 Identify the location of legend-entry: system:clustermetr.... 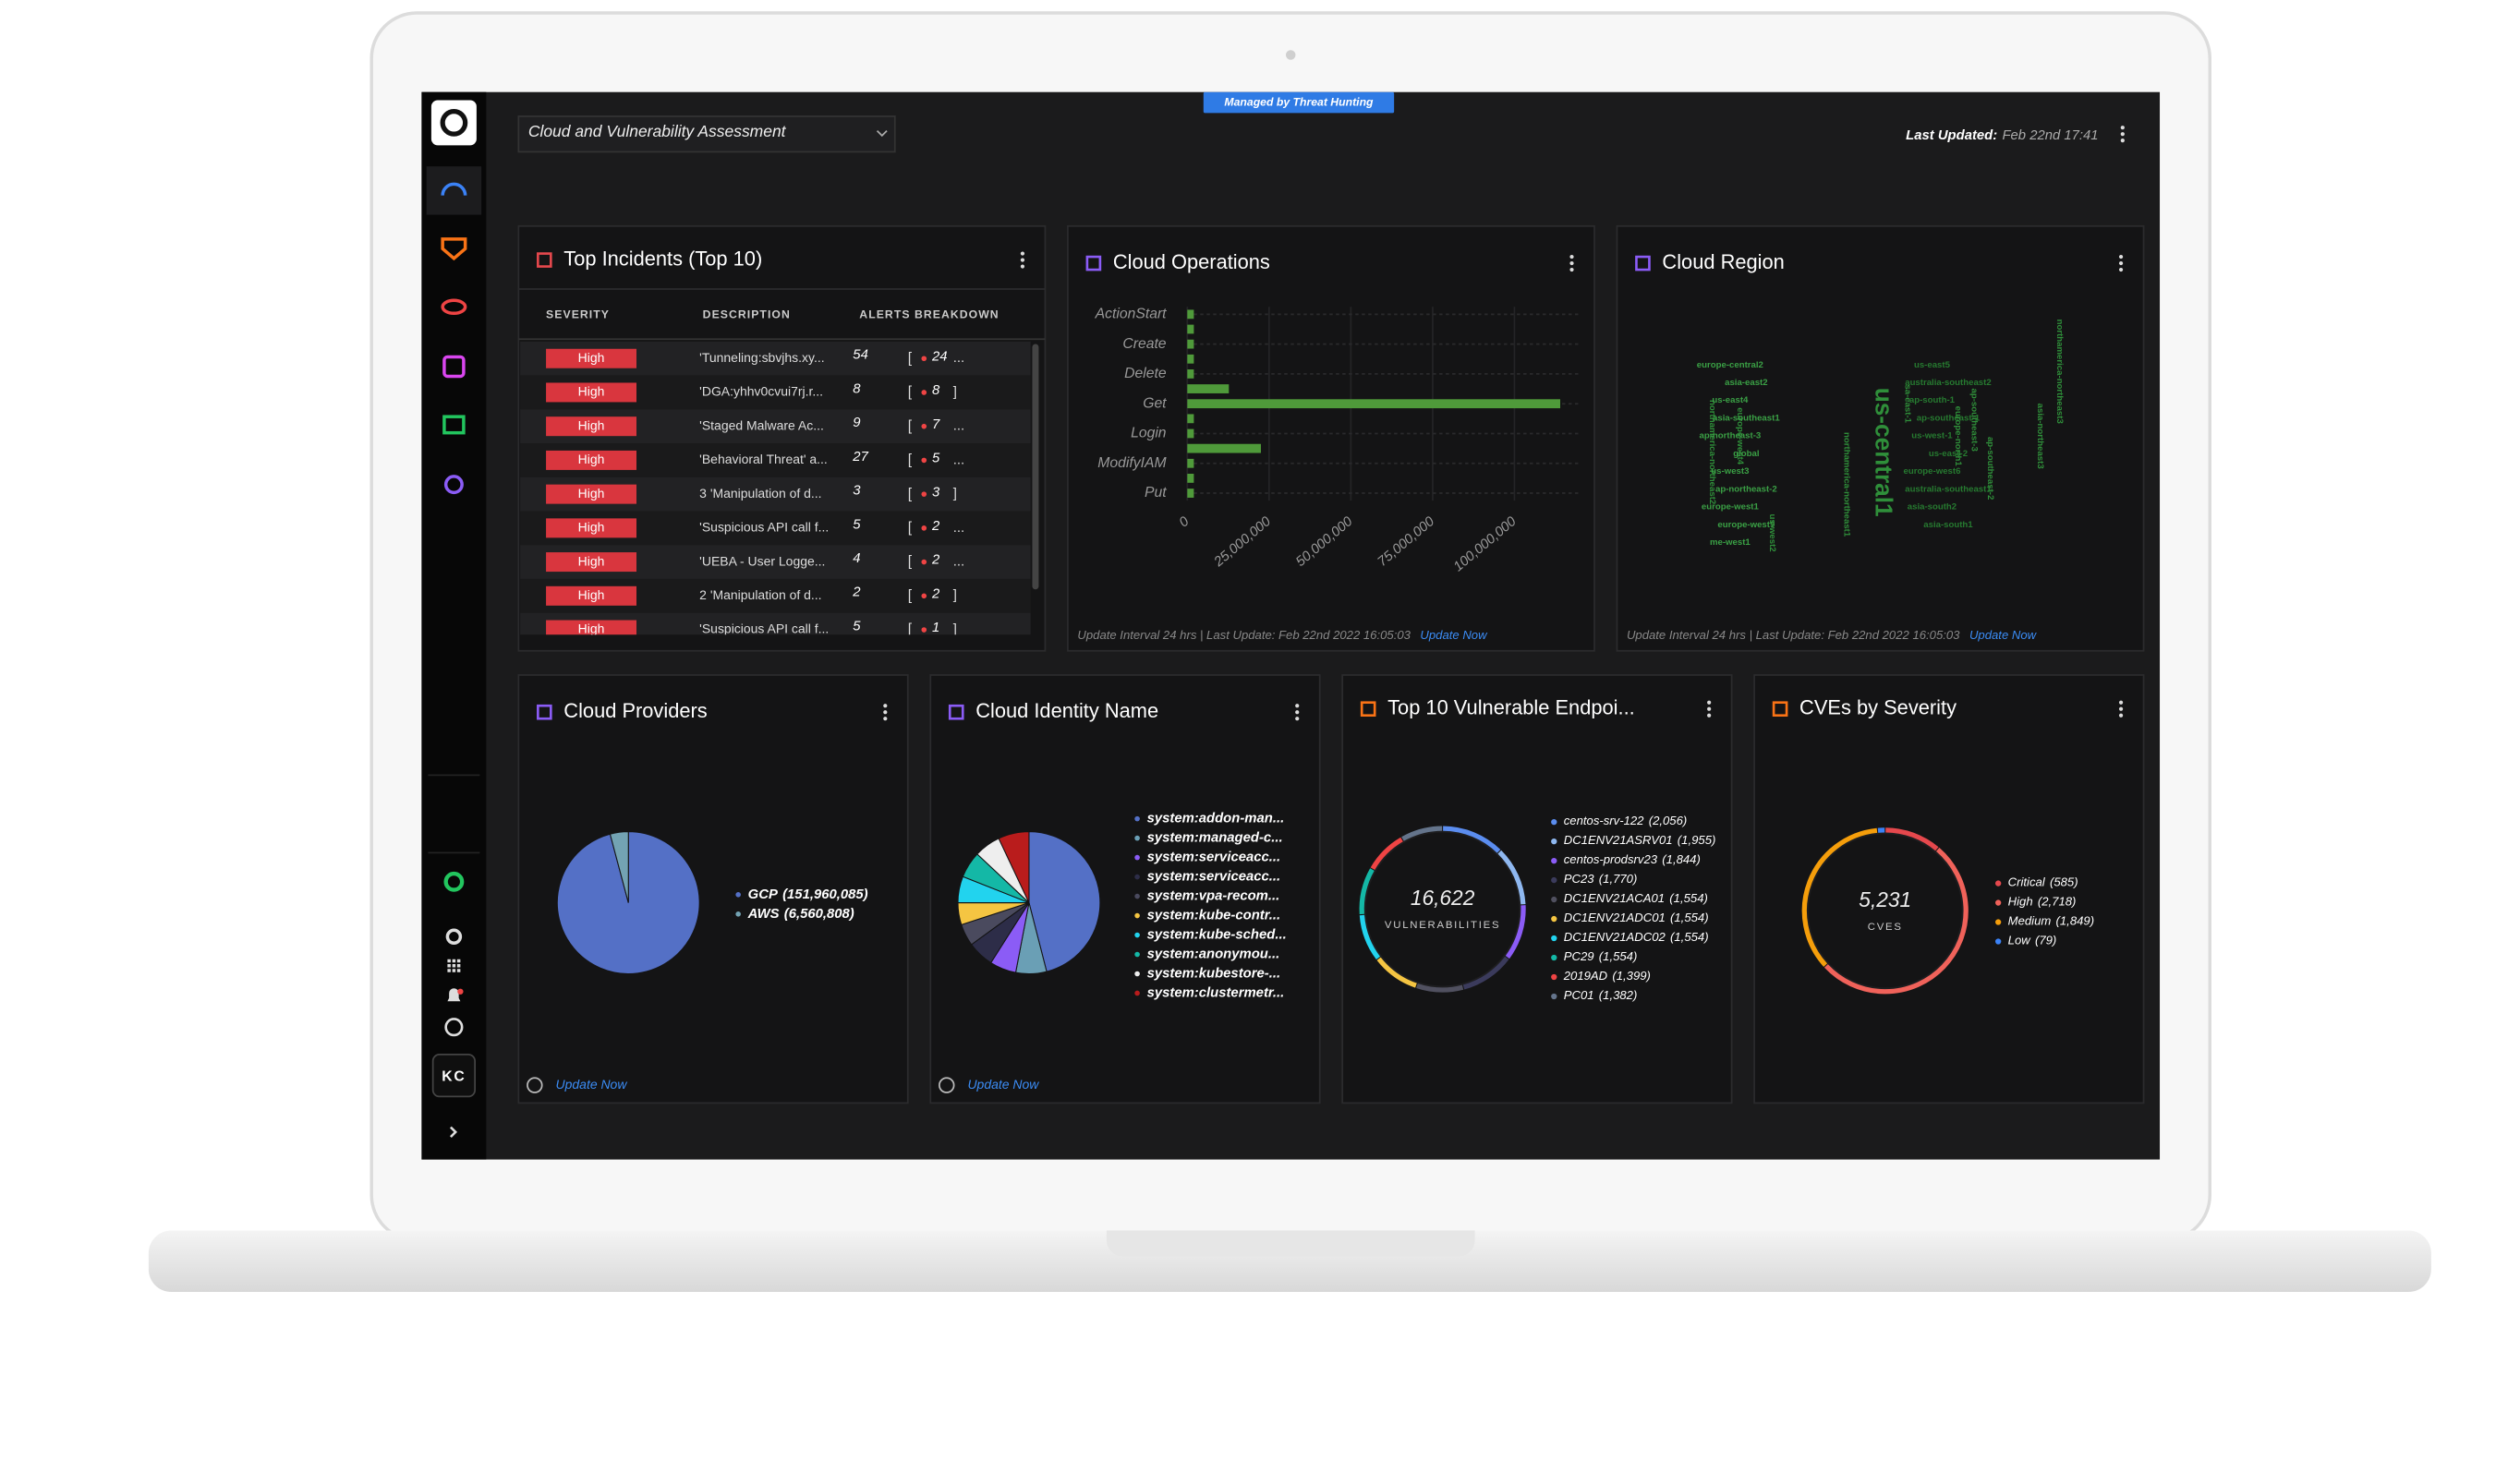
(1216, 992).